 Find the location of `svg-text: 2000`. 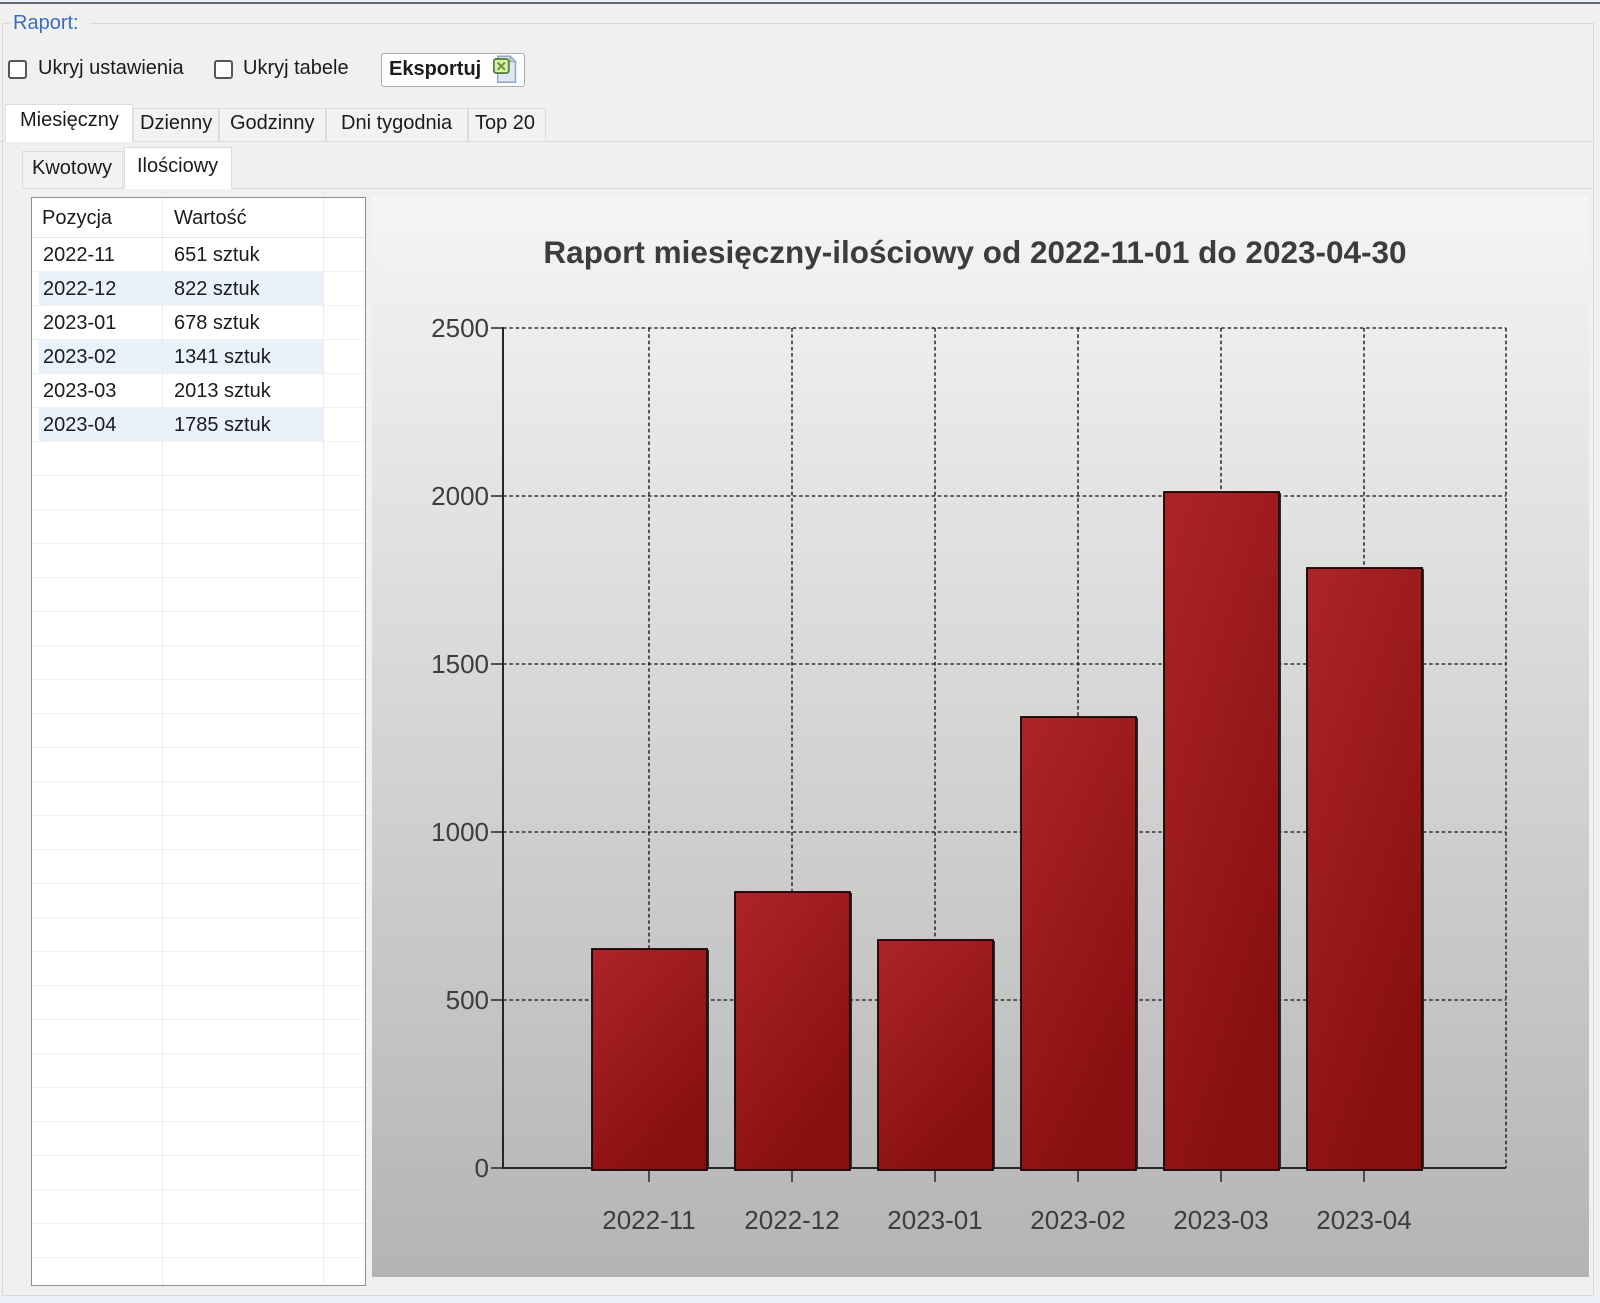

svg-text: 2000 is located at coordinates (460, 496).